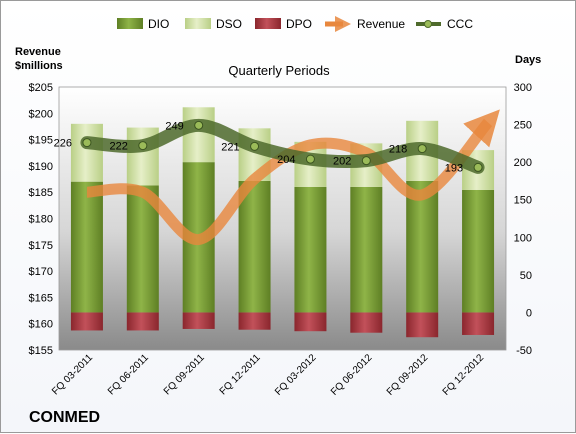  I want to click on ccc-line, so click(282, 146).